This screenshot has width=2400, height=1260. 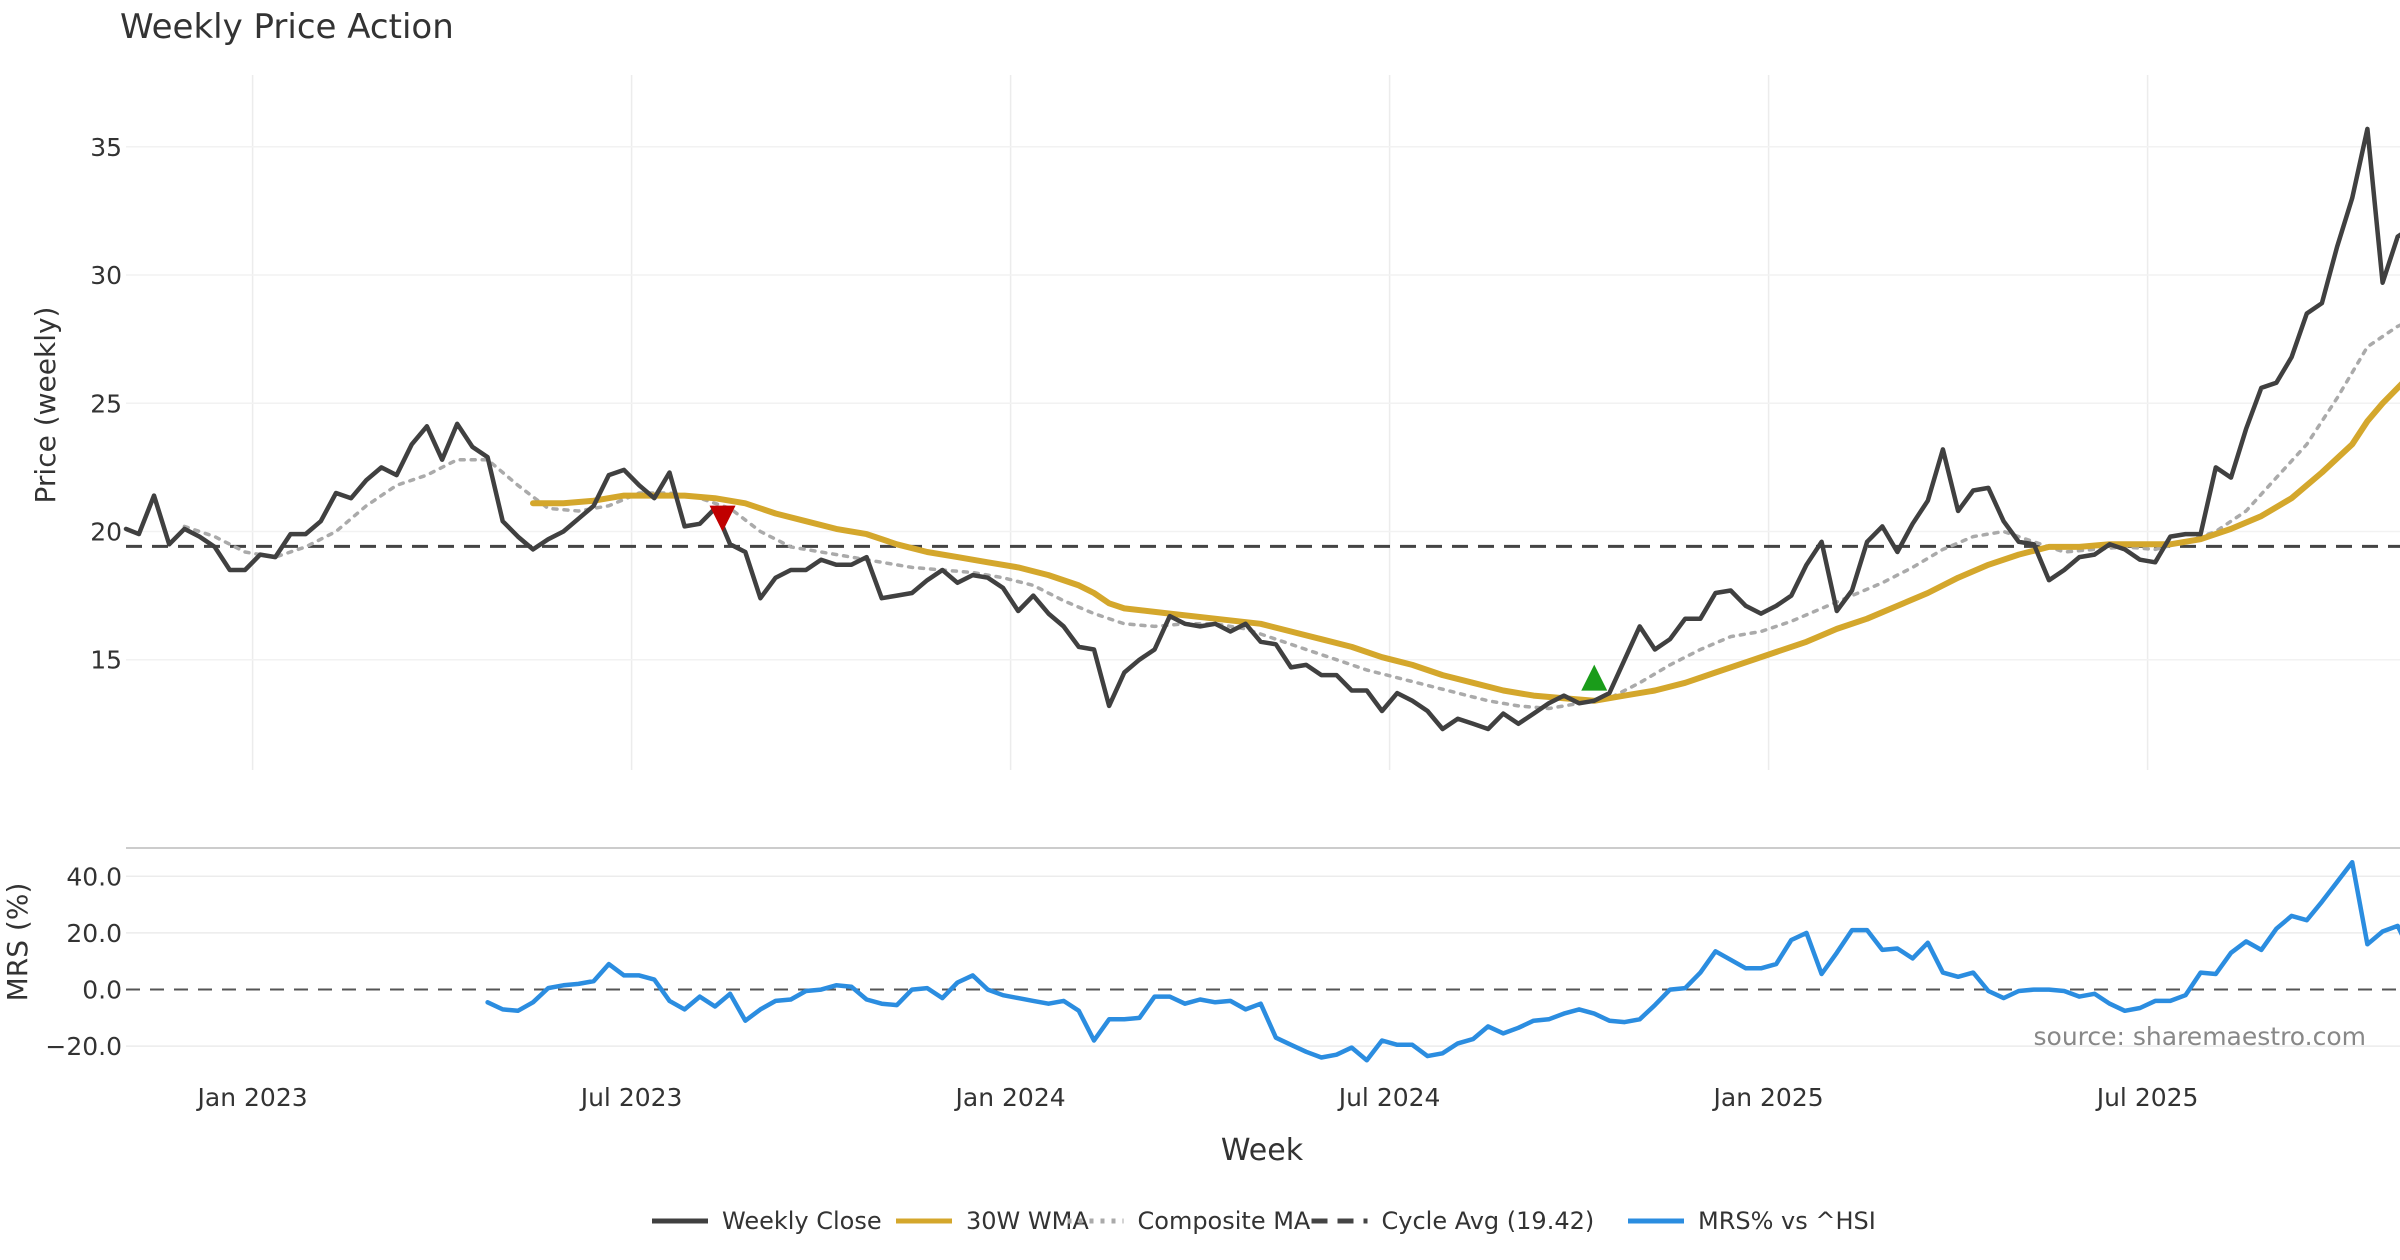 What do you see at coordinates (631, 1097) in the screenshot?
I see `x-tick-label: Jul 2023` at bounding box center [631, 1097].